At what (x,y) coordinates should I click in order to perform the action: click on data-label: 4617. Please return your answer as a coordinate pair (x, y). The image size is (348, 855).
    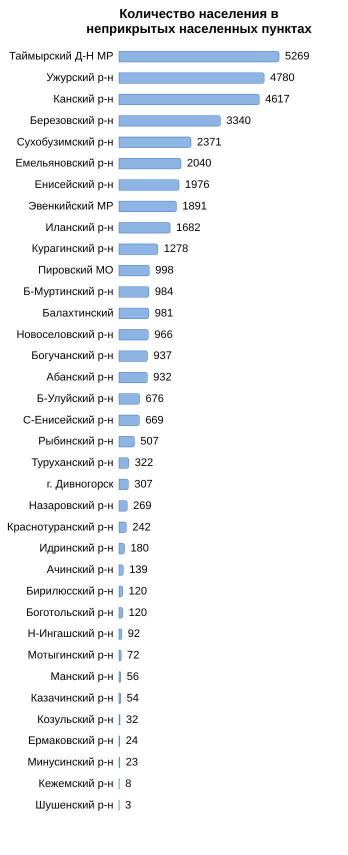
    Looking at the image, I should click on (277, 99).